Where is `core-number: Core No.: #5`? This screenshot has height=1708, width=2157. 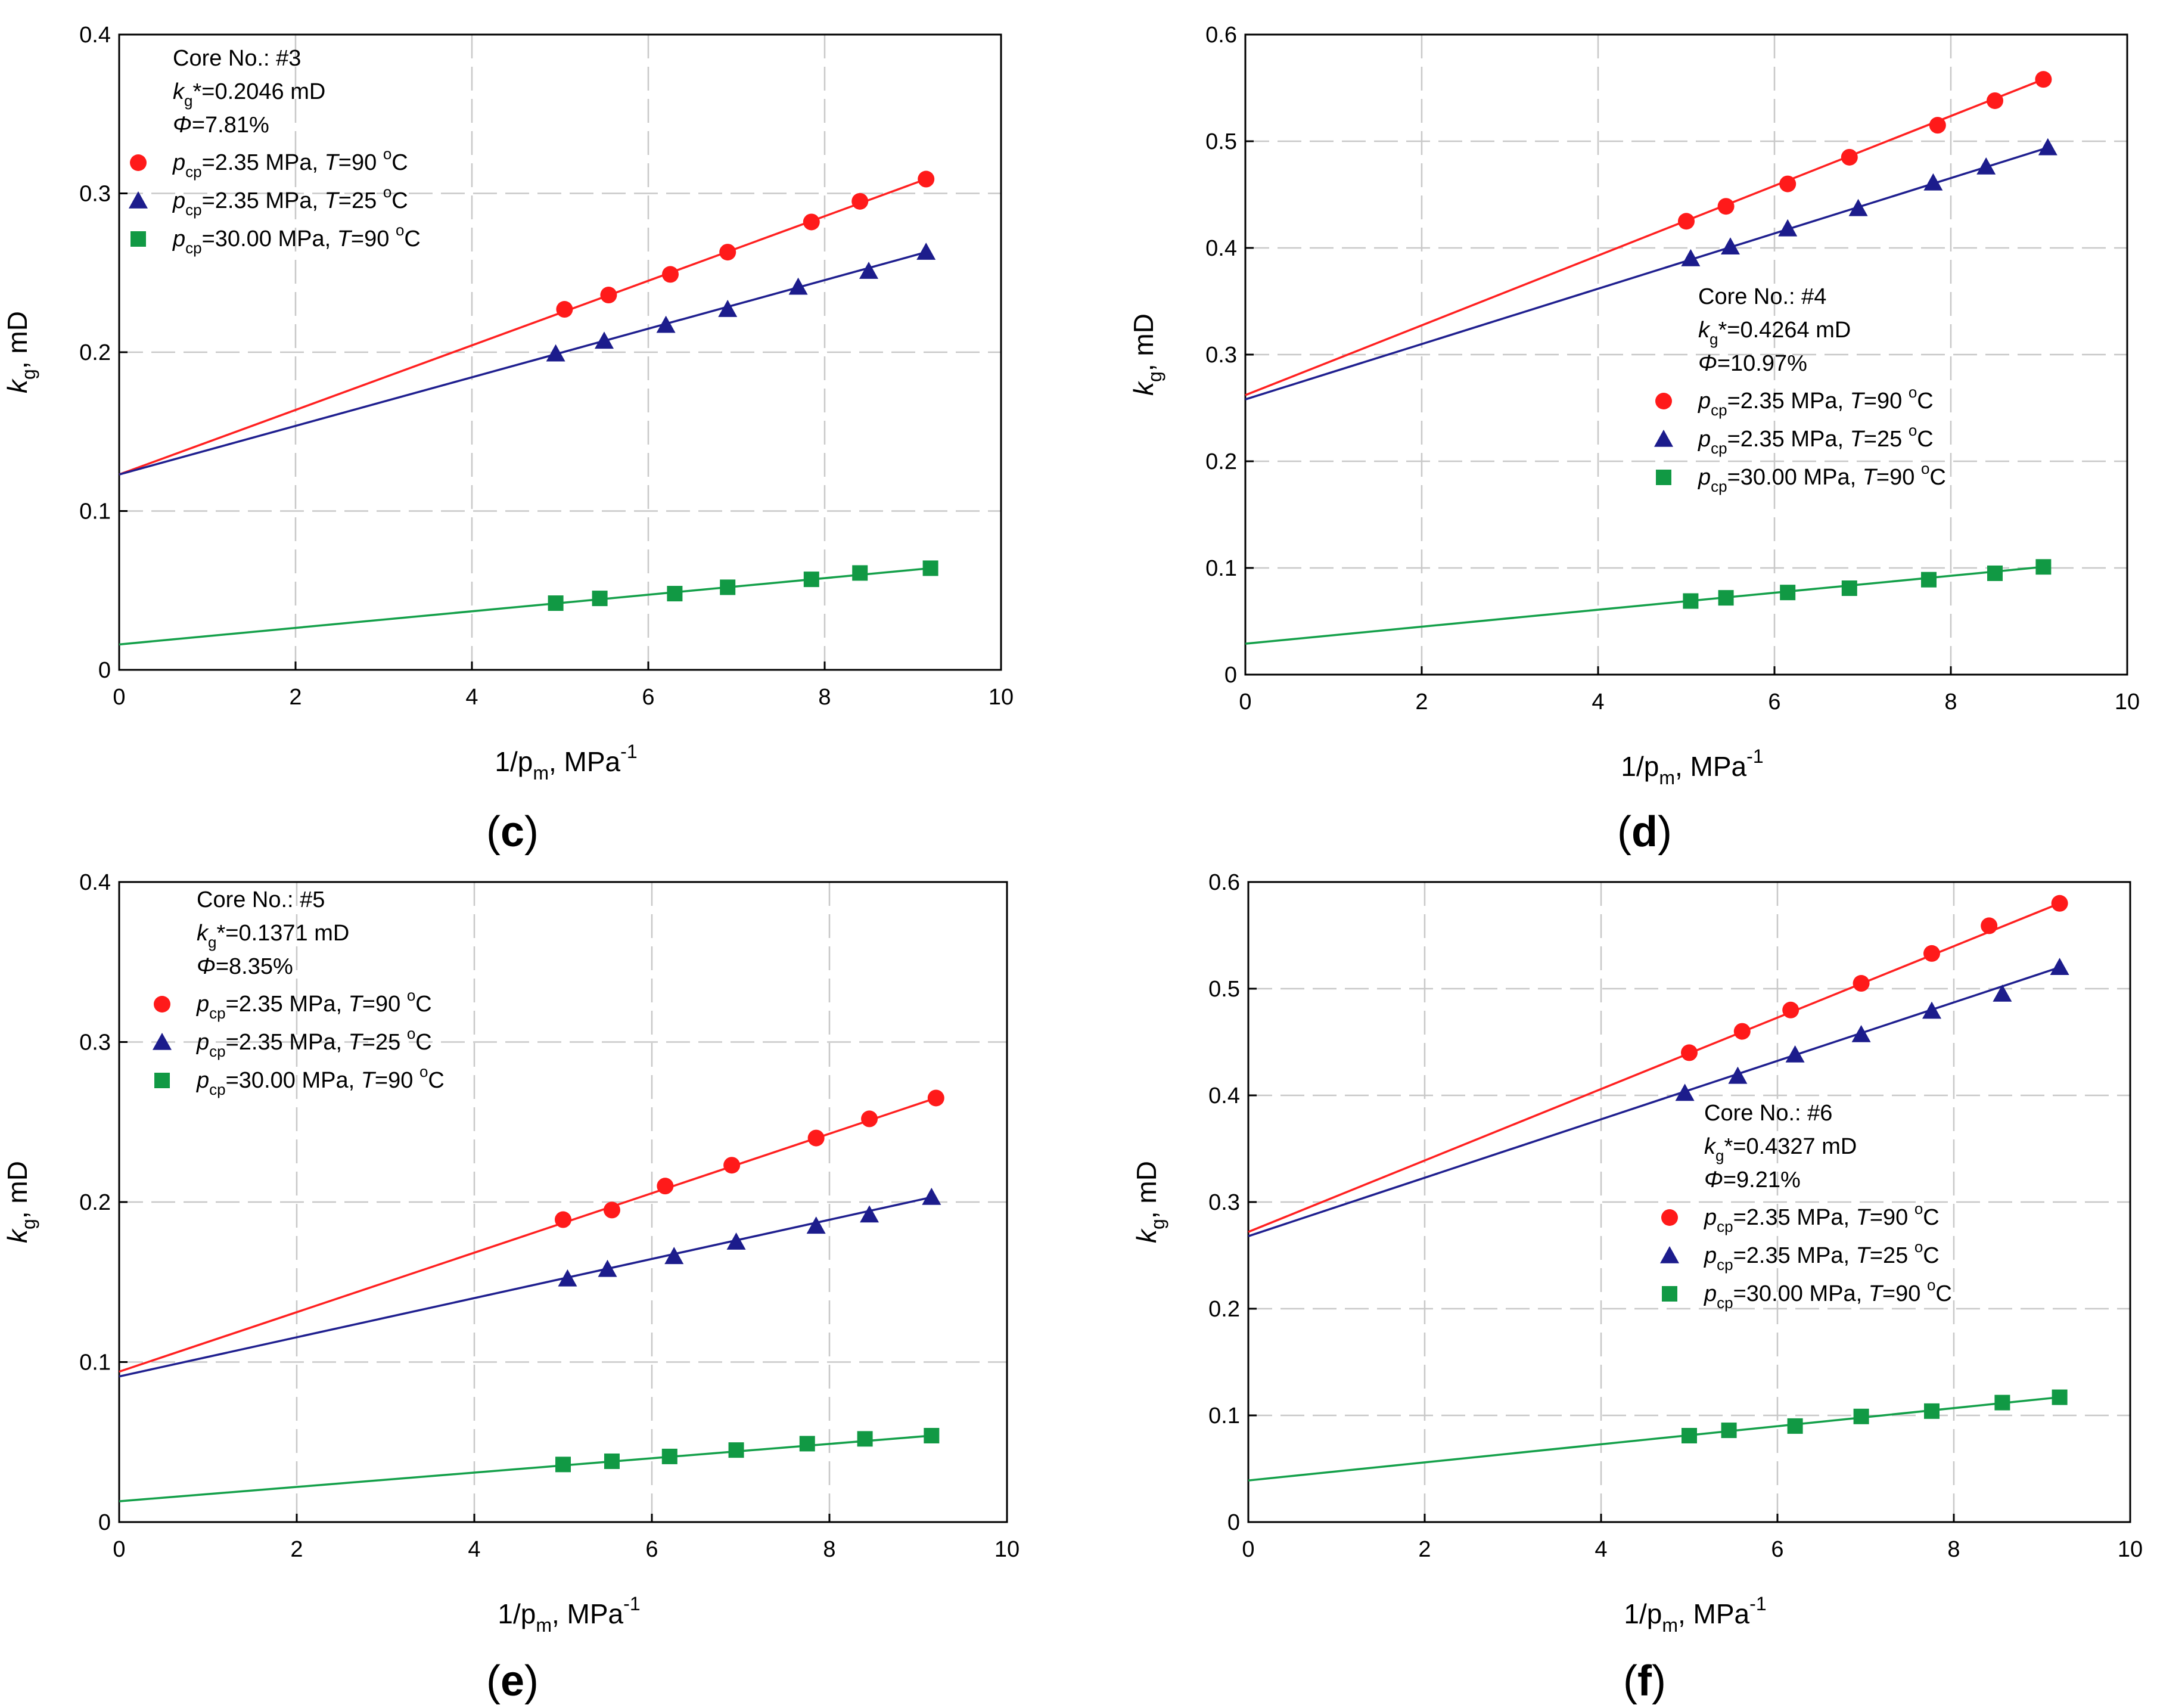 core-number: Core No.: #5 is located at coordinates (261, 899).